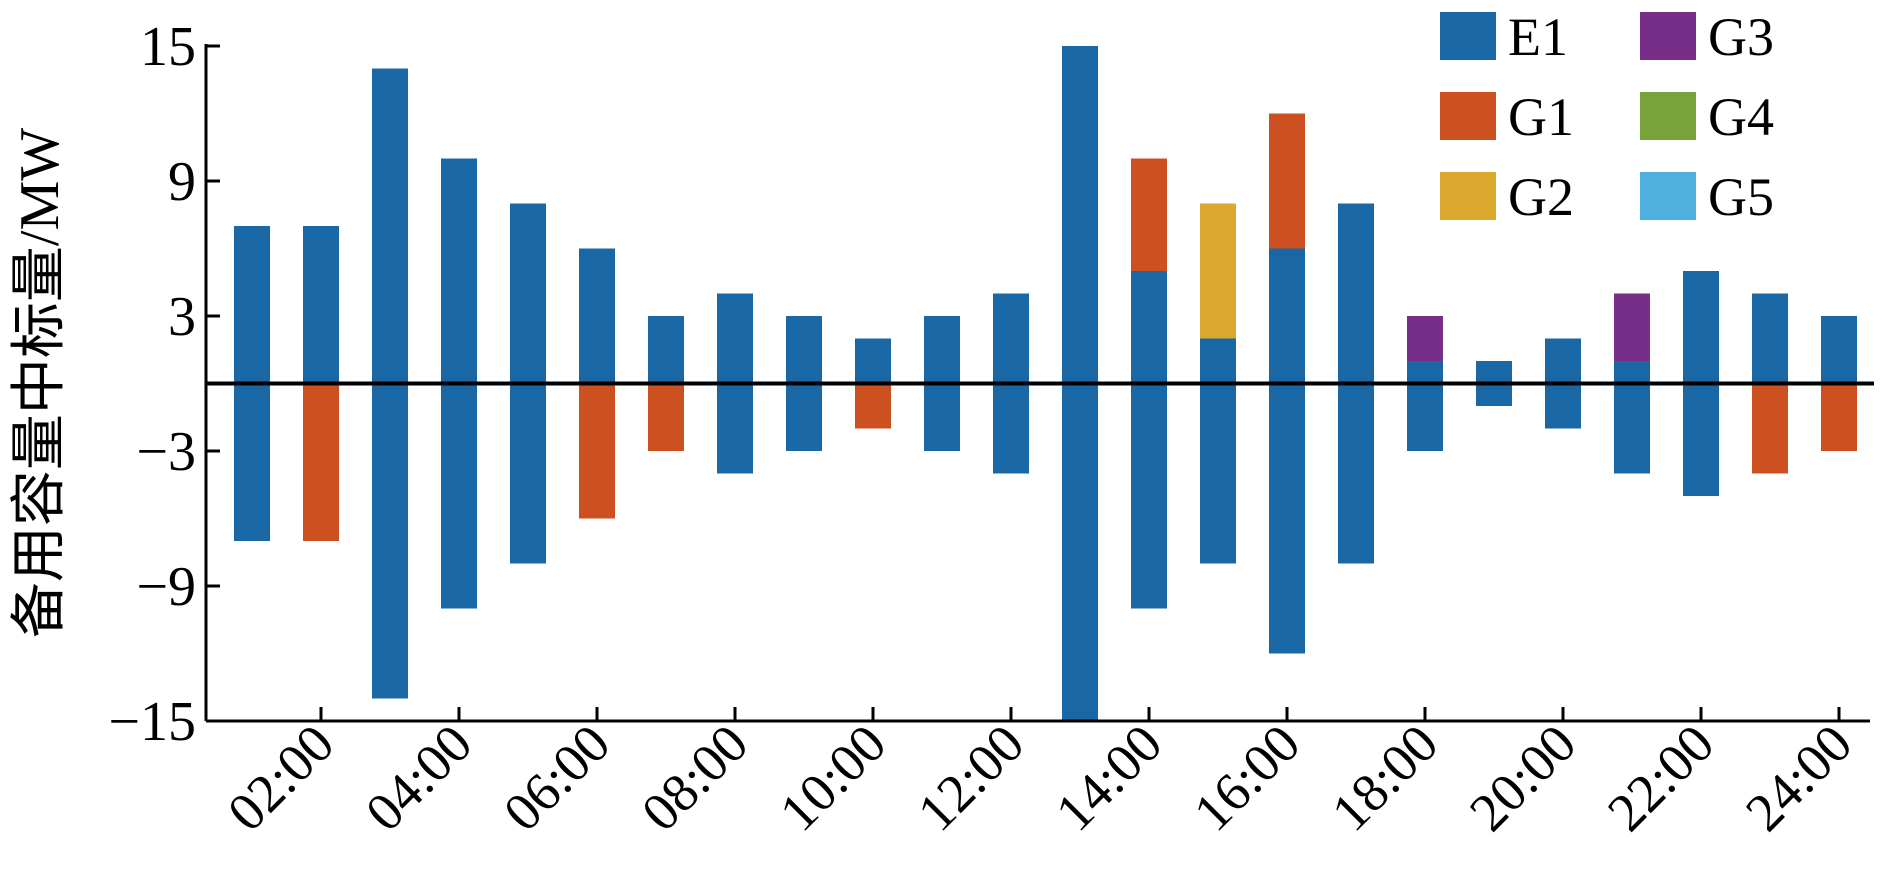 This screenshot has width=1885, height=886. I want to click on y-tick-label: 3, so click(182, 317).